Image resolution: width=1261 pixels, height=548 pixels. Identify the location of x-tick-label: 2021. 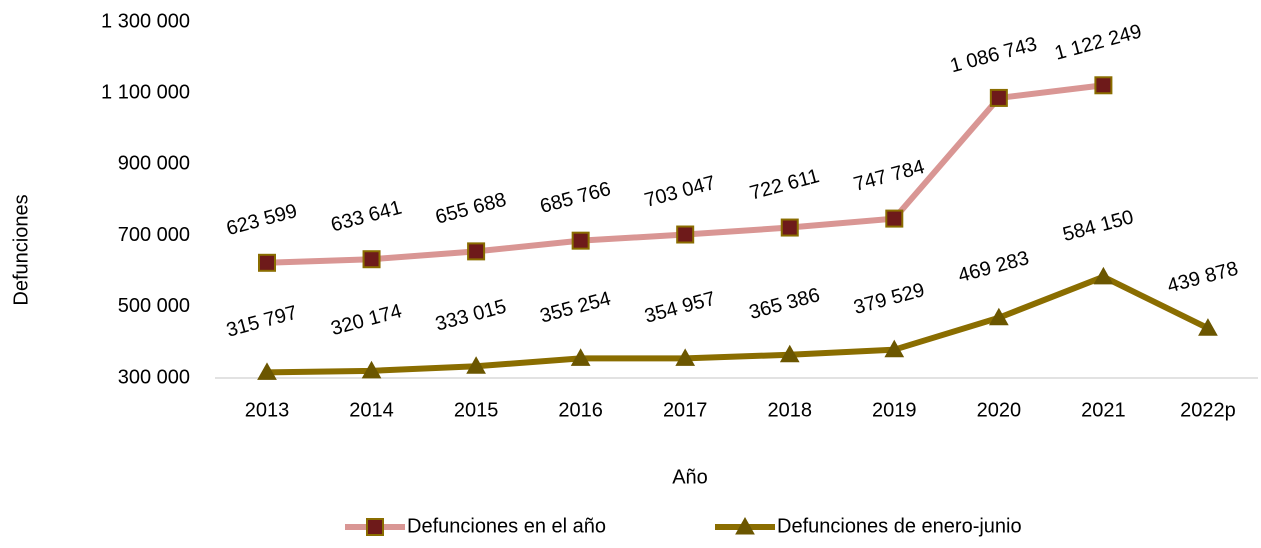
(1103, 410).